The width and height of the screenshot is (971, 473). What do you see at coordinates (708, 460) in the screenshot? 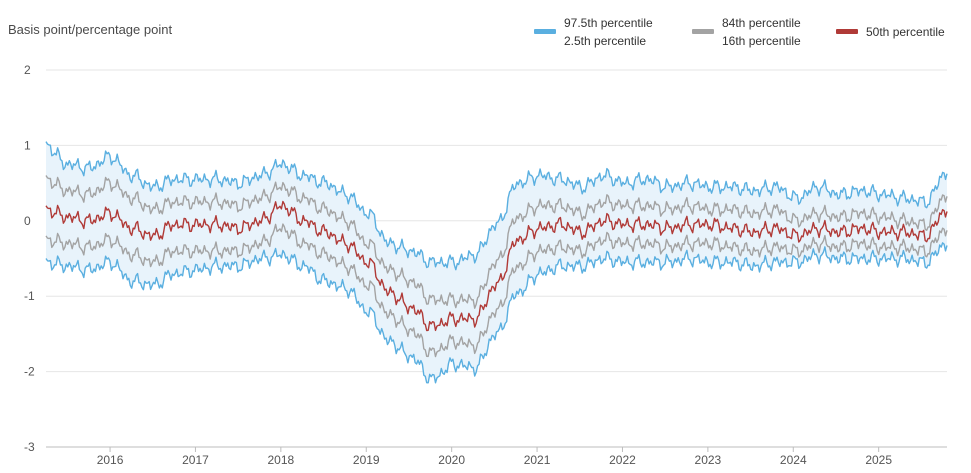
I see `x-tick-label-2023: 2023` at bounding box center [708, 460].